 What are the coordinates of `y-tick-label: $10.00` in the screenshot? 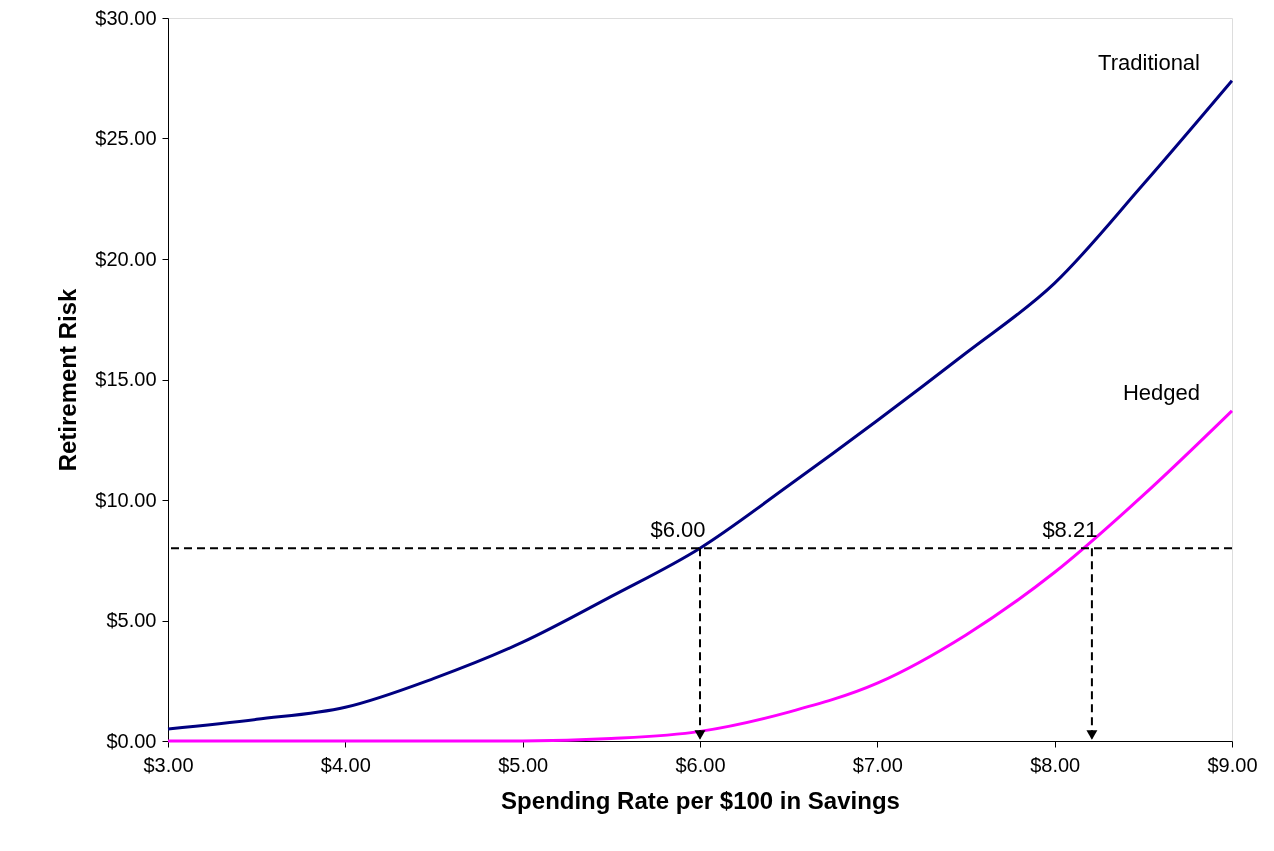 It's located at (126, 499).